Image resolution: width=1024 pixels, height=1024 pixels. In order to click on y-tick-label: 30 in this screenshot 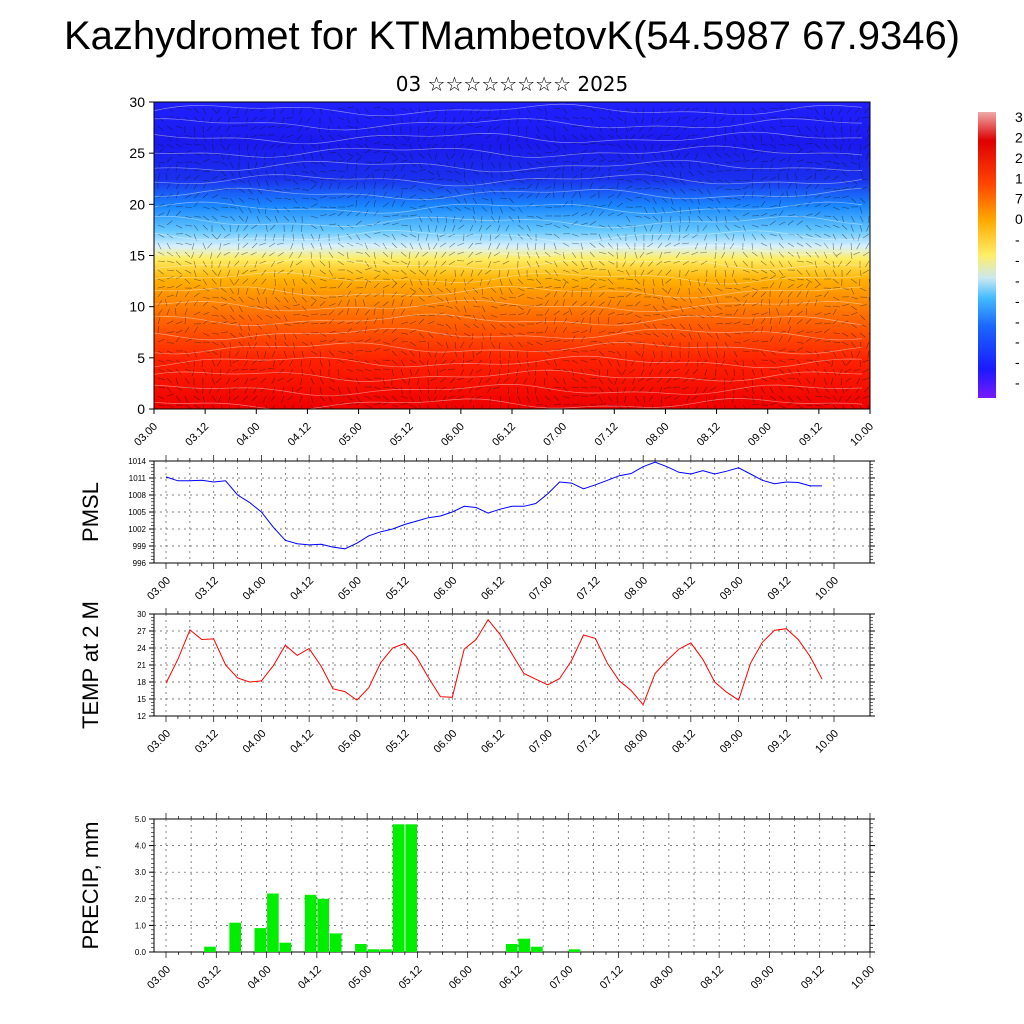, I will do `click(137, 102)`.